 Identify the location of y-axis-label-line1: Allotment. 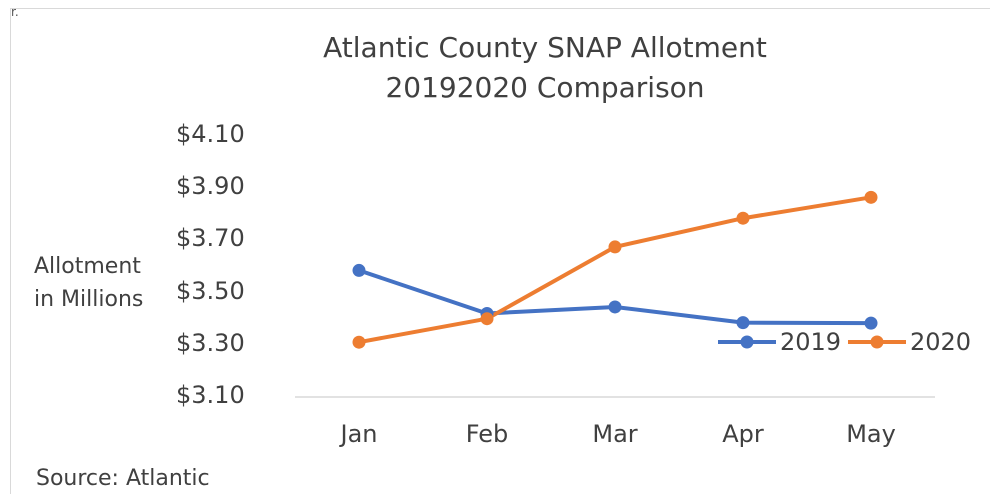
(87, 266).